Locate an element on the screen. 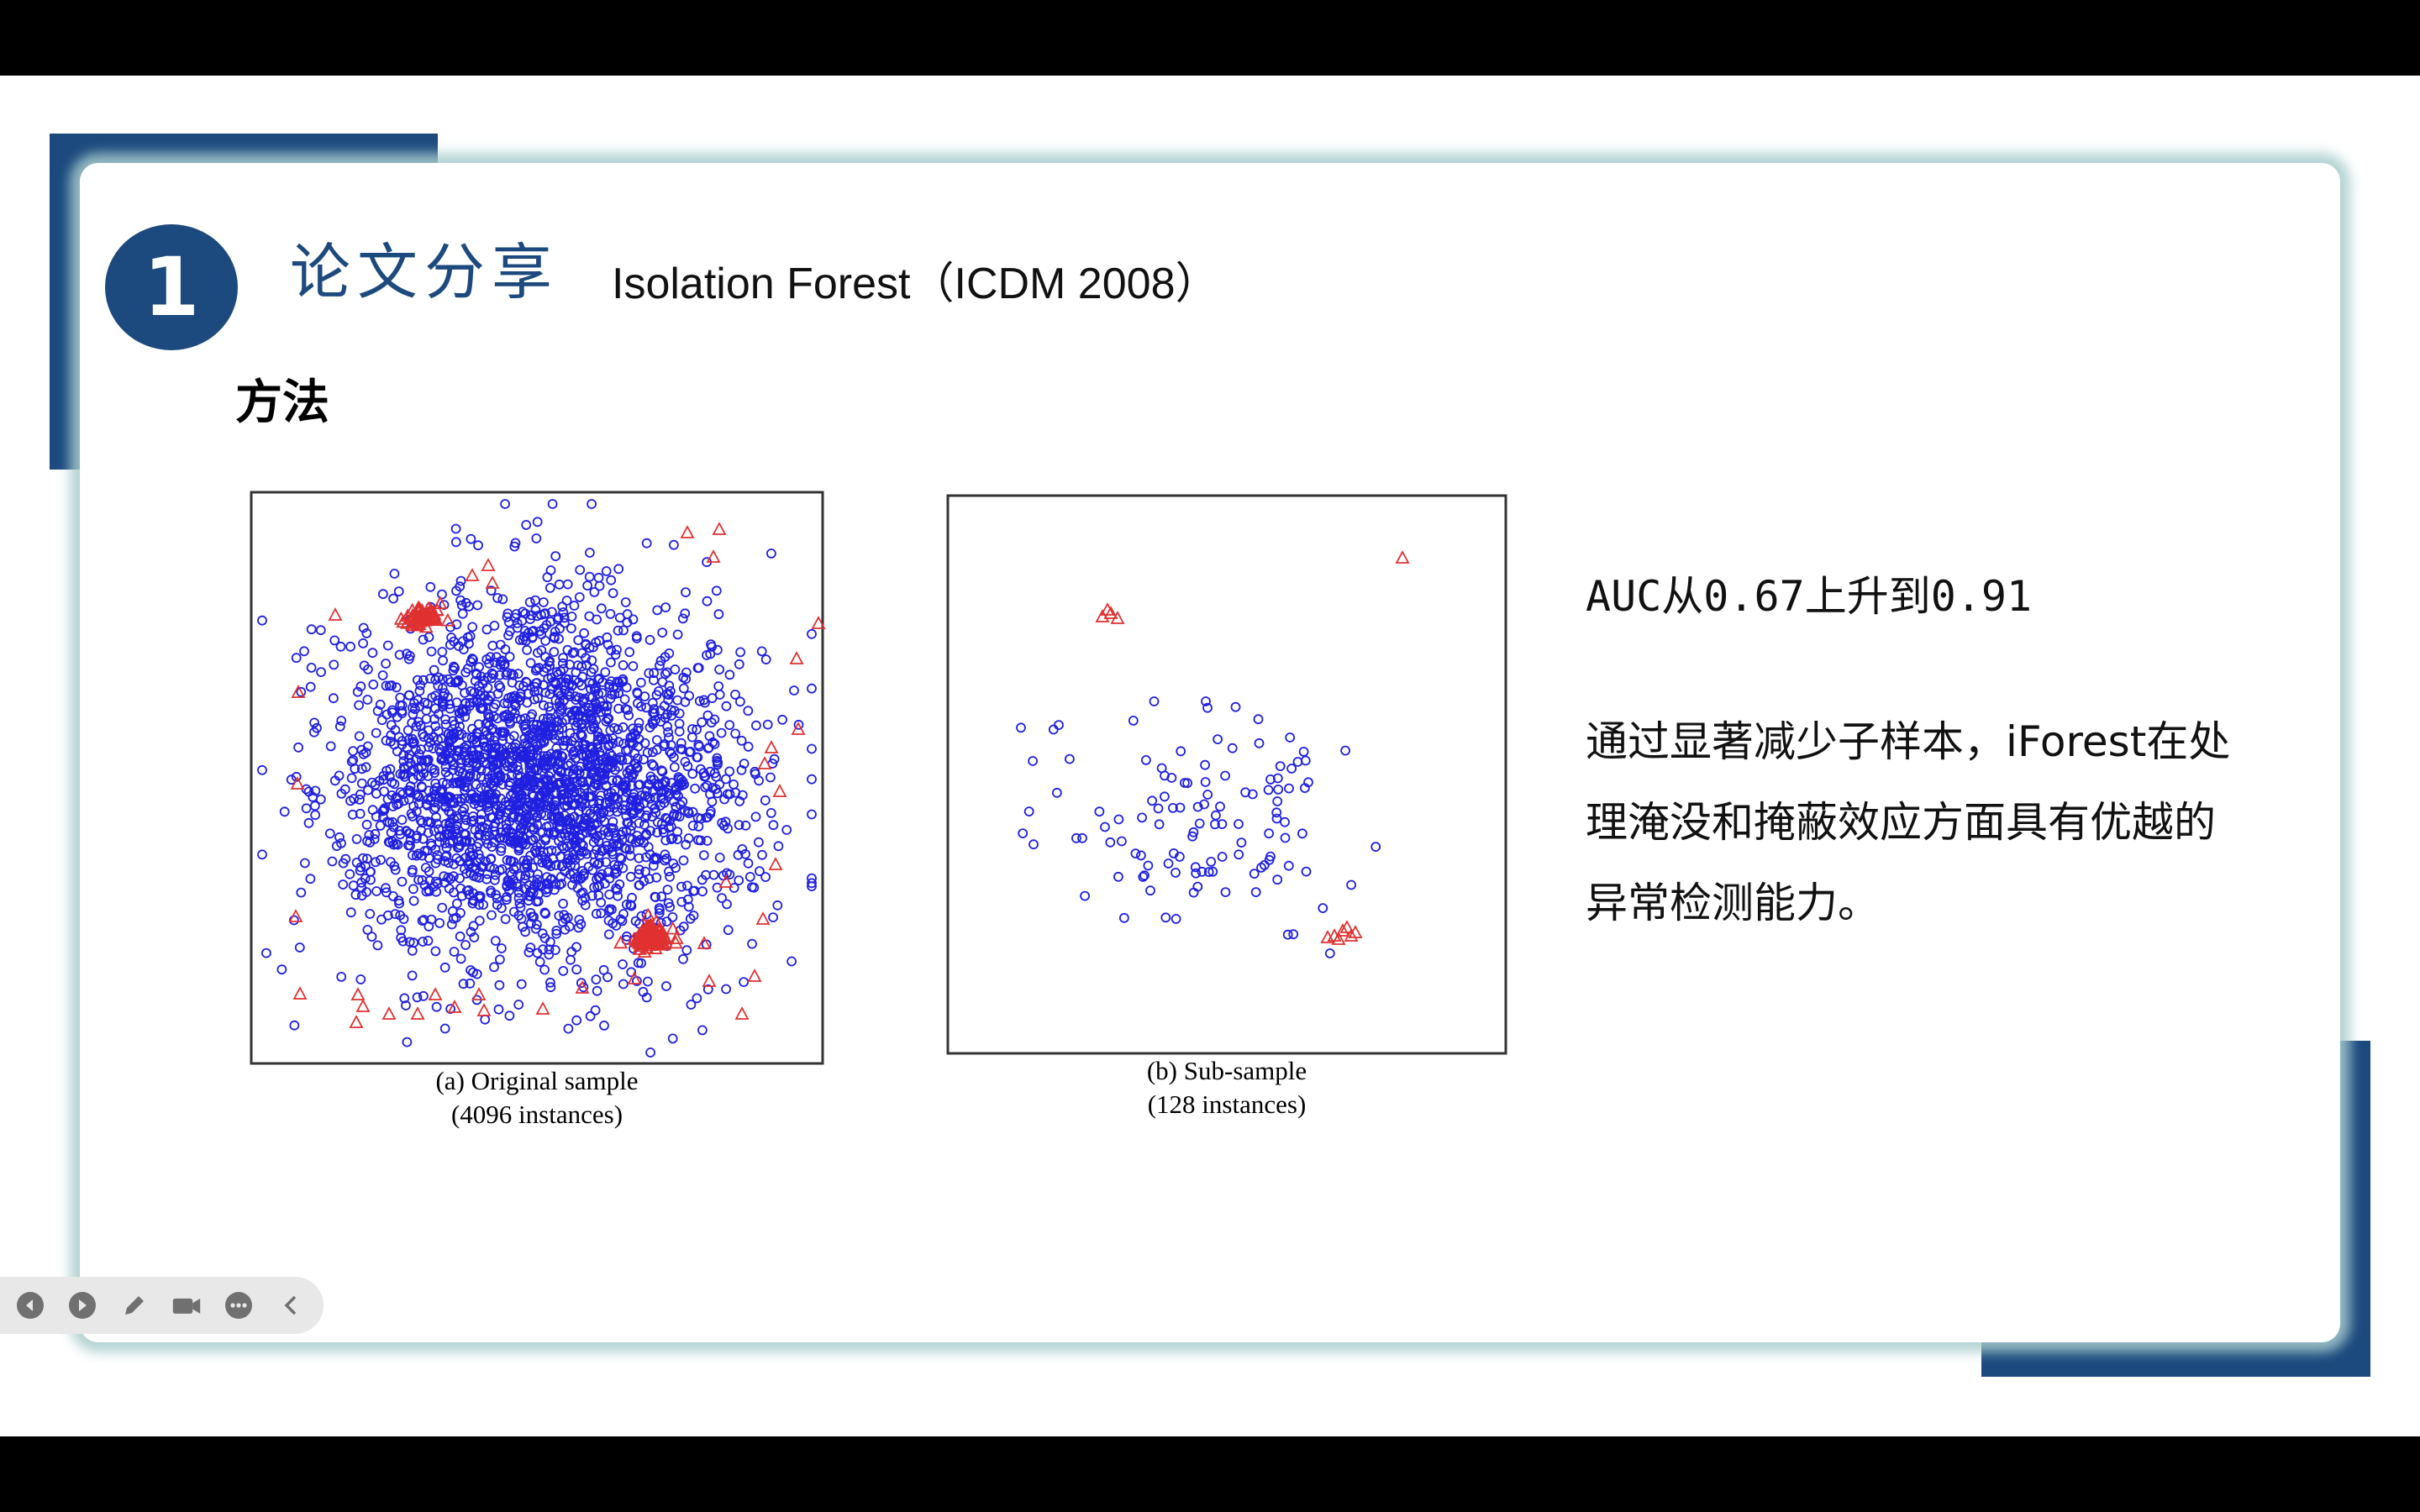 Image resolution: width=2420 pixels, height=1512 pixels. collapse-icon is located at coordinates (291, 1305).